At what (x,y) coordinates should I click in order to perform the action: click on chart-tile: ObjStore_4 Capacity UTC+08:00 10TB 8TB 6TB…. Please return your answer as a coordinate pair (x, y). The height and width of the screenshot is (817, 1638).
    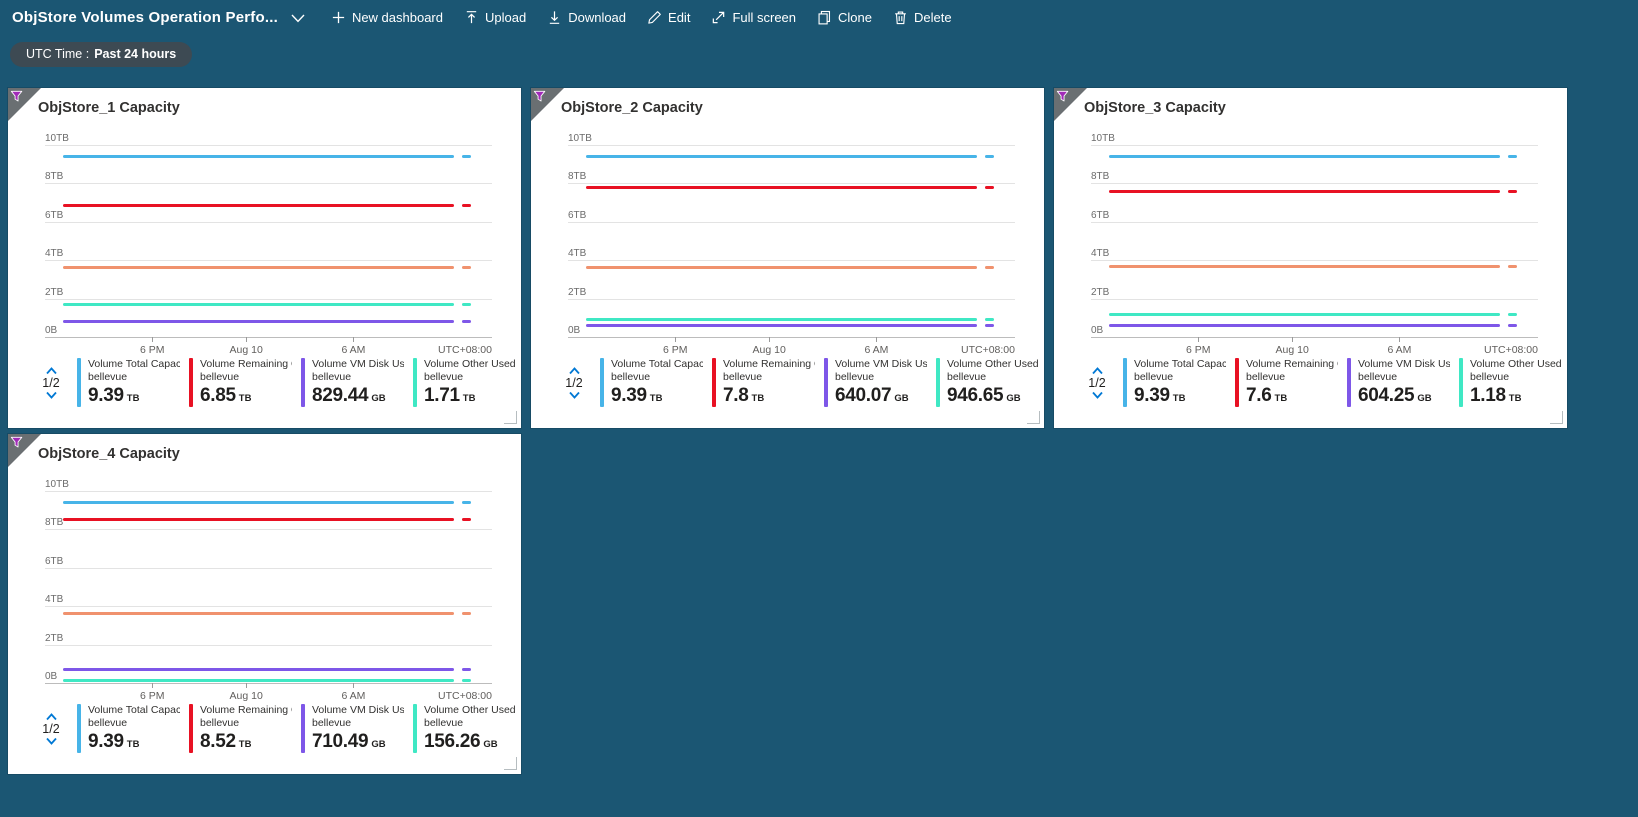
    Looking at the image, I should click on (264, 604).